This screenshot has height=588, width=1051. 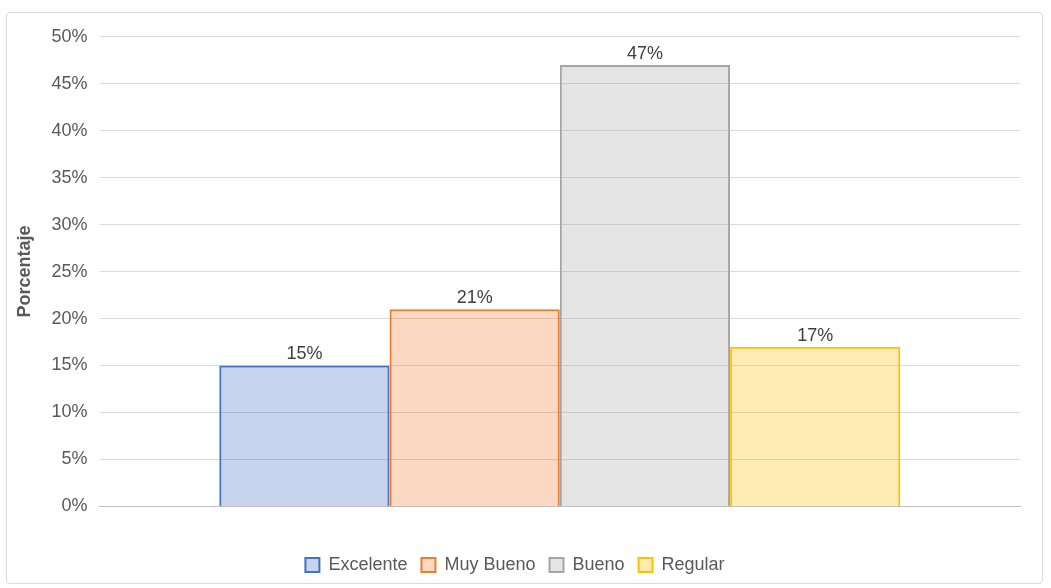 What do you see at coordinates (474, 297) in the screenshot?
I see `data-label: 21%` at bounding box center [474, 297].